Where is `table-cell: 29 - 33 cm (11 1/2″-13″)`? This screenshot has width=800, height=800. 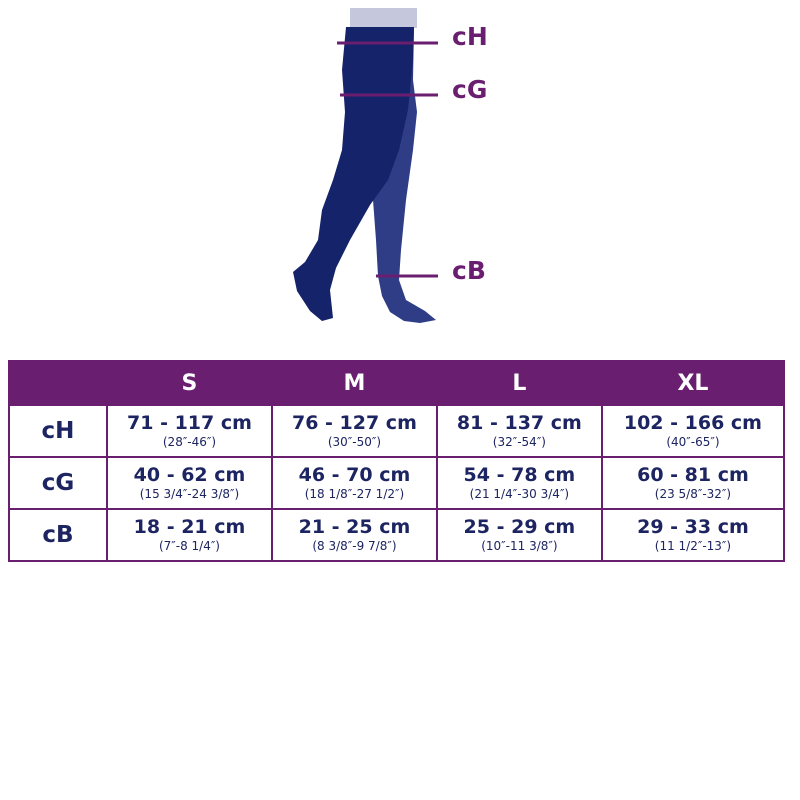
table-cell: 29 - 33 cm (11 1/2″-13″) is located at coordinates (693, 535).